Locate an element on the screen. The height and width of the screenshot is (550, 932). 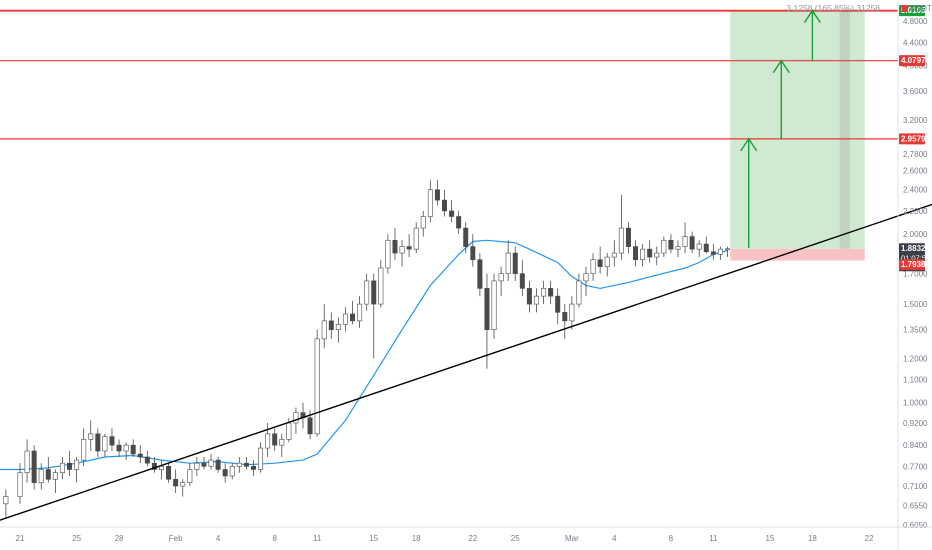
price-tag-text: 4.0797 is located at coordinates (913, 60).